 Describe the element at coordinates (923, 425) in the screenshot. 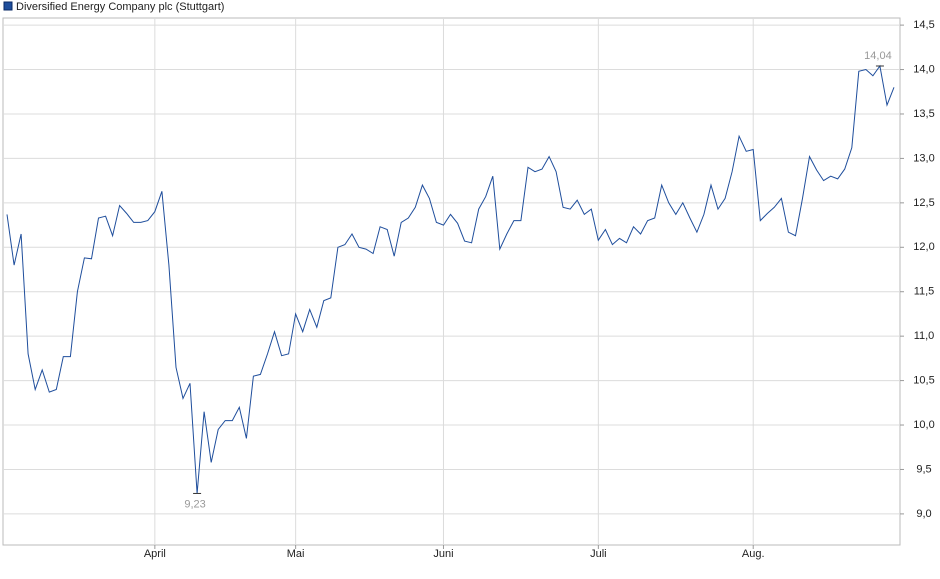

I see `y-tick-label: 10,0` at that location.